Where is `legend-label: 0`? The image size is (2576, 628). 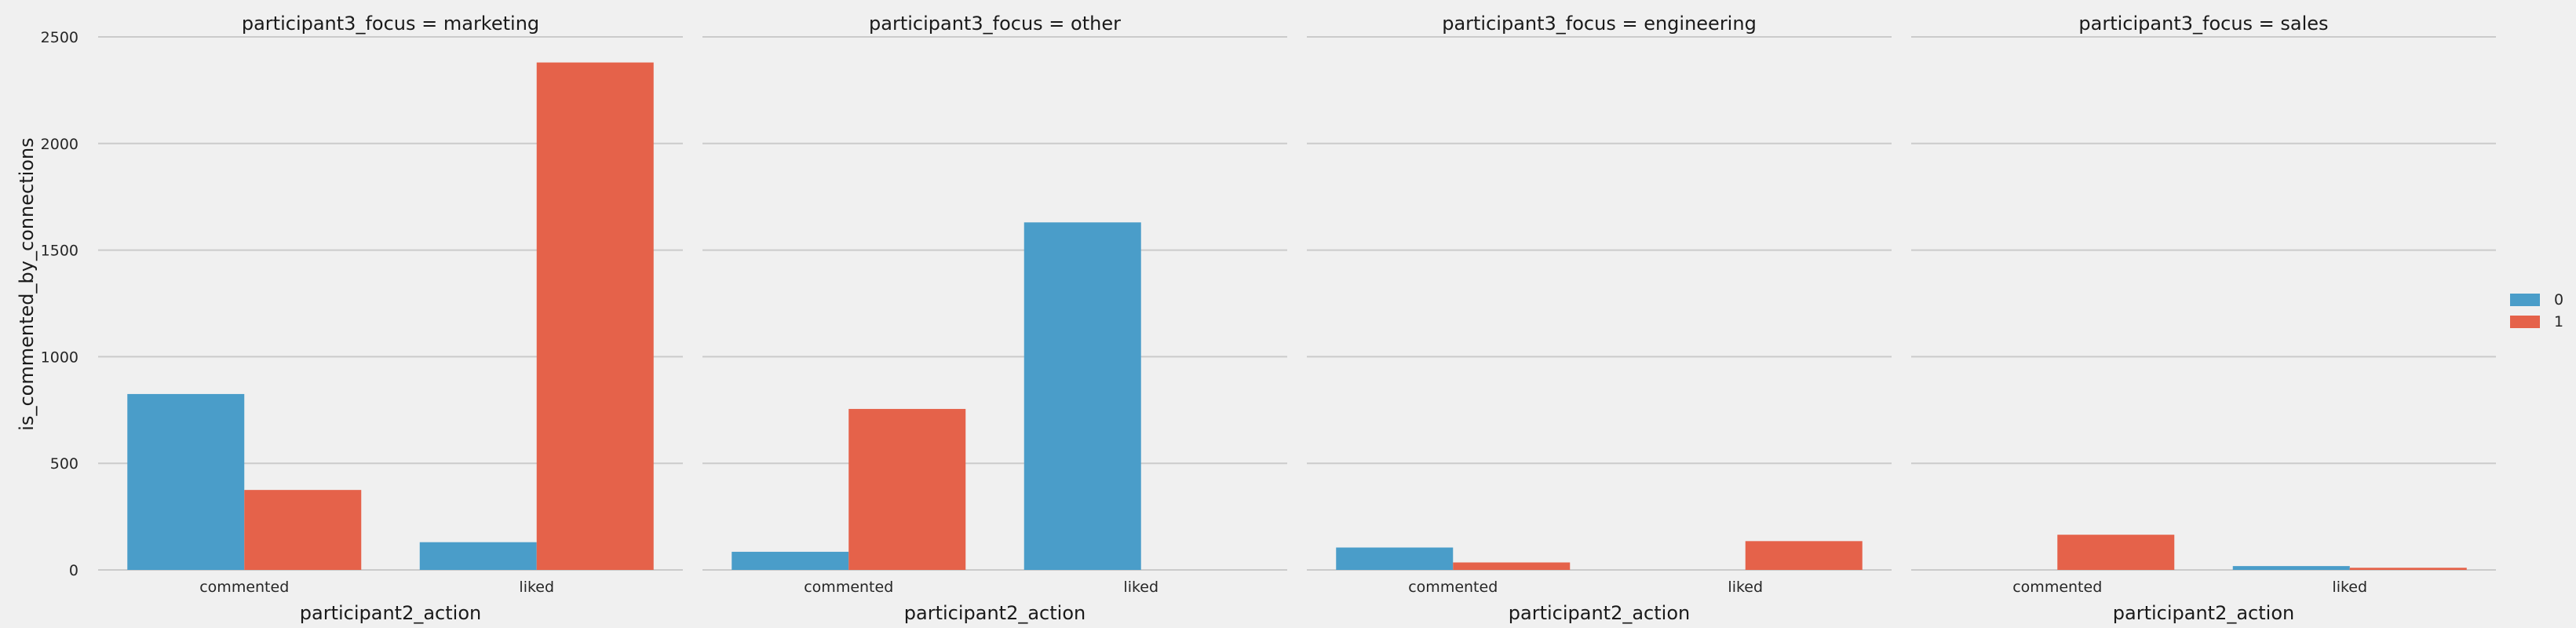
legend-label: 0 is located at coordinates (2558, 300).